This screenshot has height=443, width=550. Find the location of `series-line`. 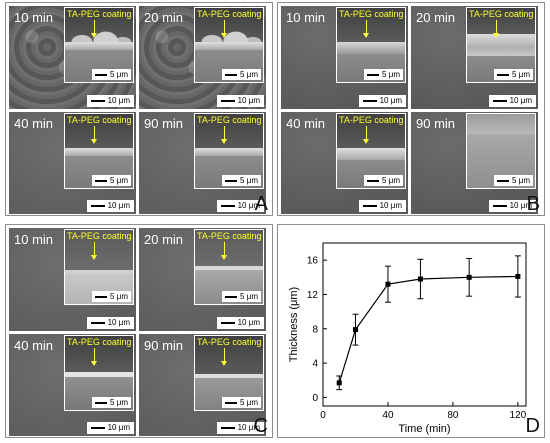

series-line is located at coordinates (428, 329).